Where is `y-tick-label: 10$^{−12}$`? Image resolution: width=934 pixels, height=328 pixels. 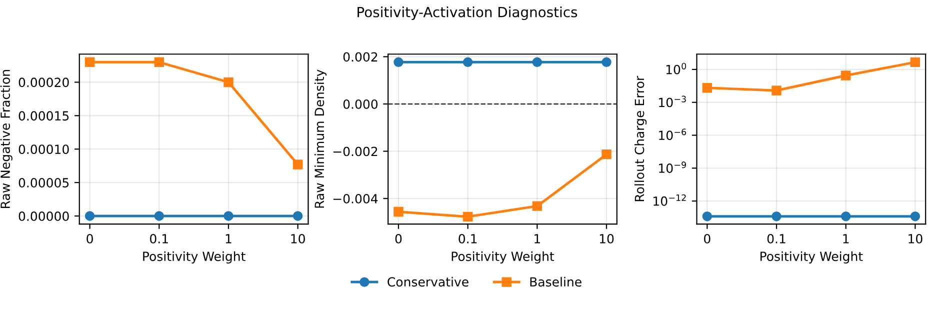 y-tick-label: 10$^{−12}$ is located at coordinates (670, 200).